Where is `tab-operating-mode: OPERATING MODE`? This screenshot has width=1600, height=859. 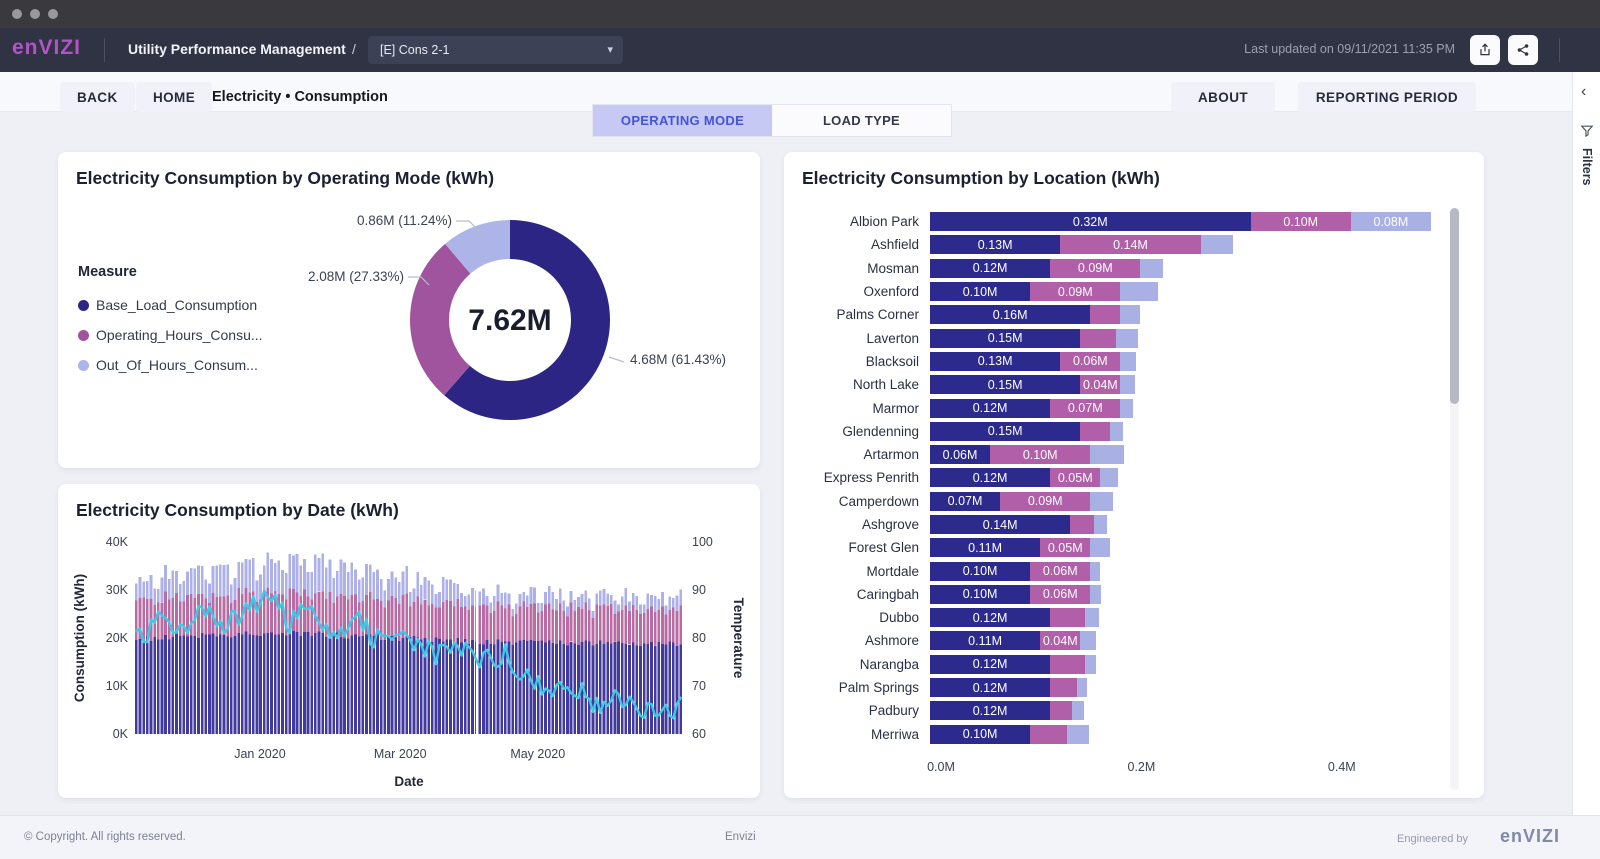
tab-operating-mode: OPERATING MODE is located at coordinates (682, 120).